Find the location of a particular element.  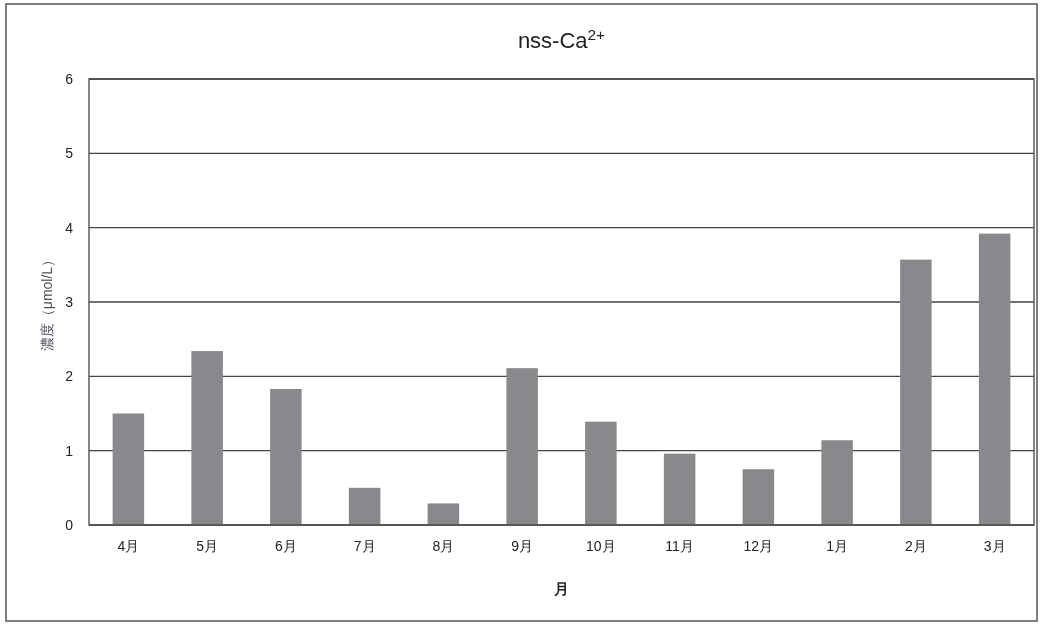

y-tick-label: 3 is located at coordinates (69, 302).